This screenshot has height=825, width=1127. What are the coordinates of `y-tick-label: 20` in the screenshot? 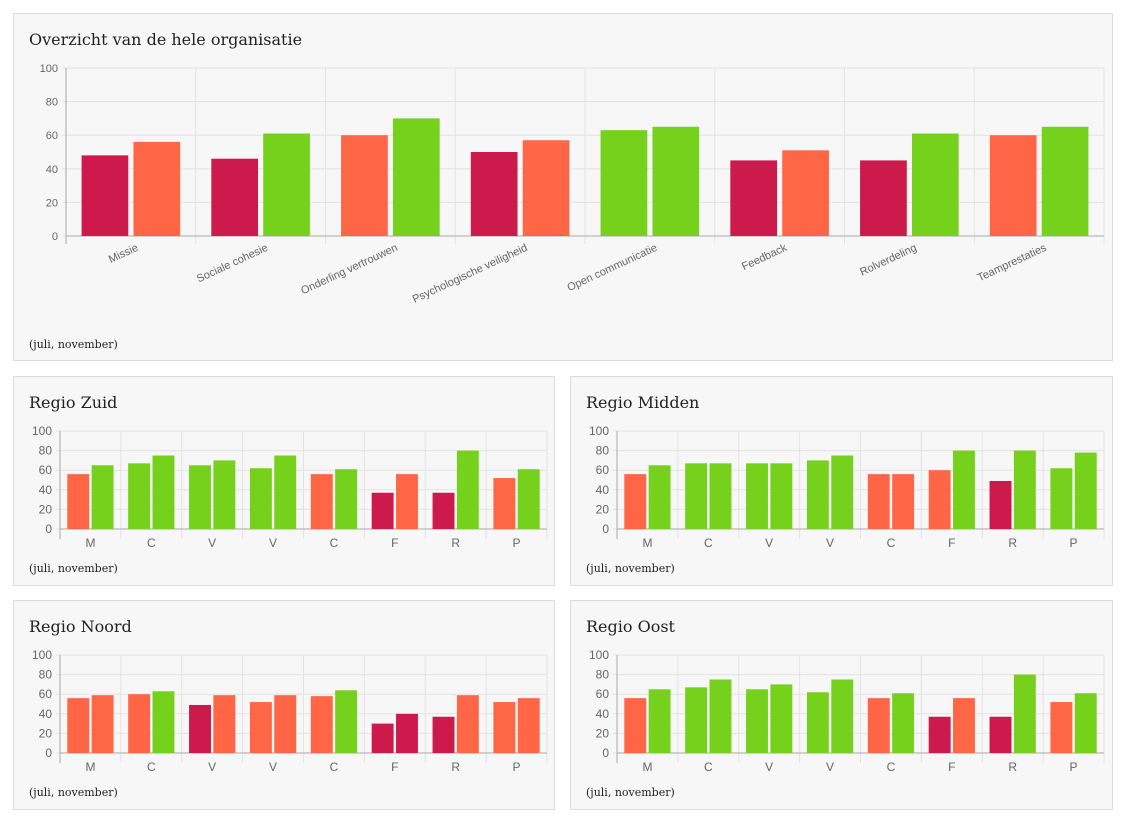 It's located at (46, 509).